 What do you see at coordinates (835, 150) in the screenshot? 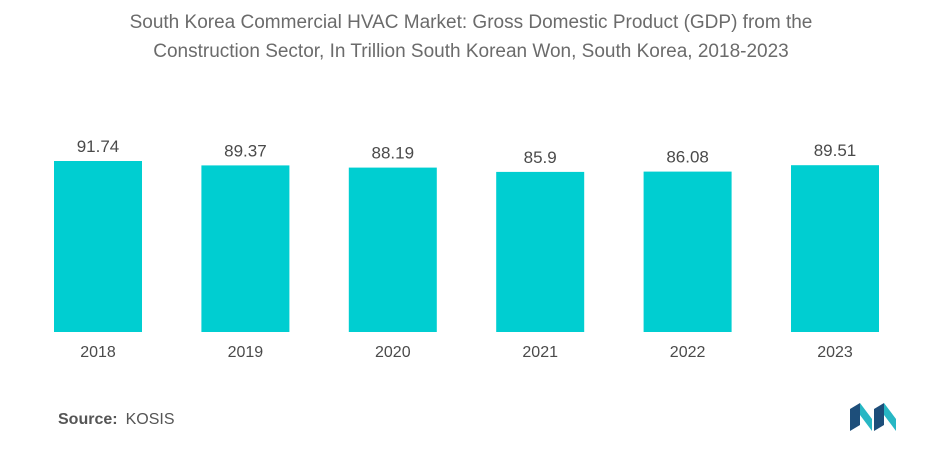
I see `data-label-2023: 89.51` at bounding box center [835, 150].